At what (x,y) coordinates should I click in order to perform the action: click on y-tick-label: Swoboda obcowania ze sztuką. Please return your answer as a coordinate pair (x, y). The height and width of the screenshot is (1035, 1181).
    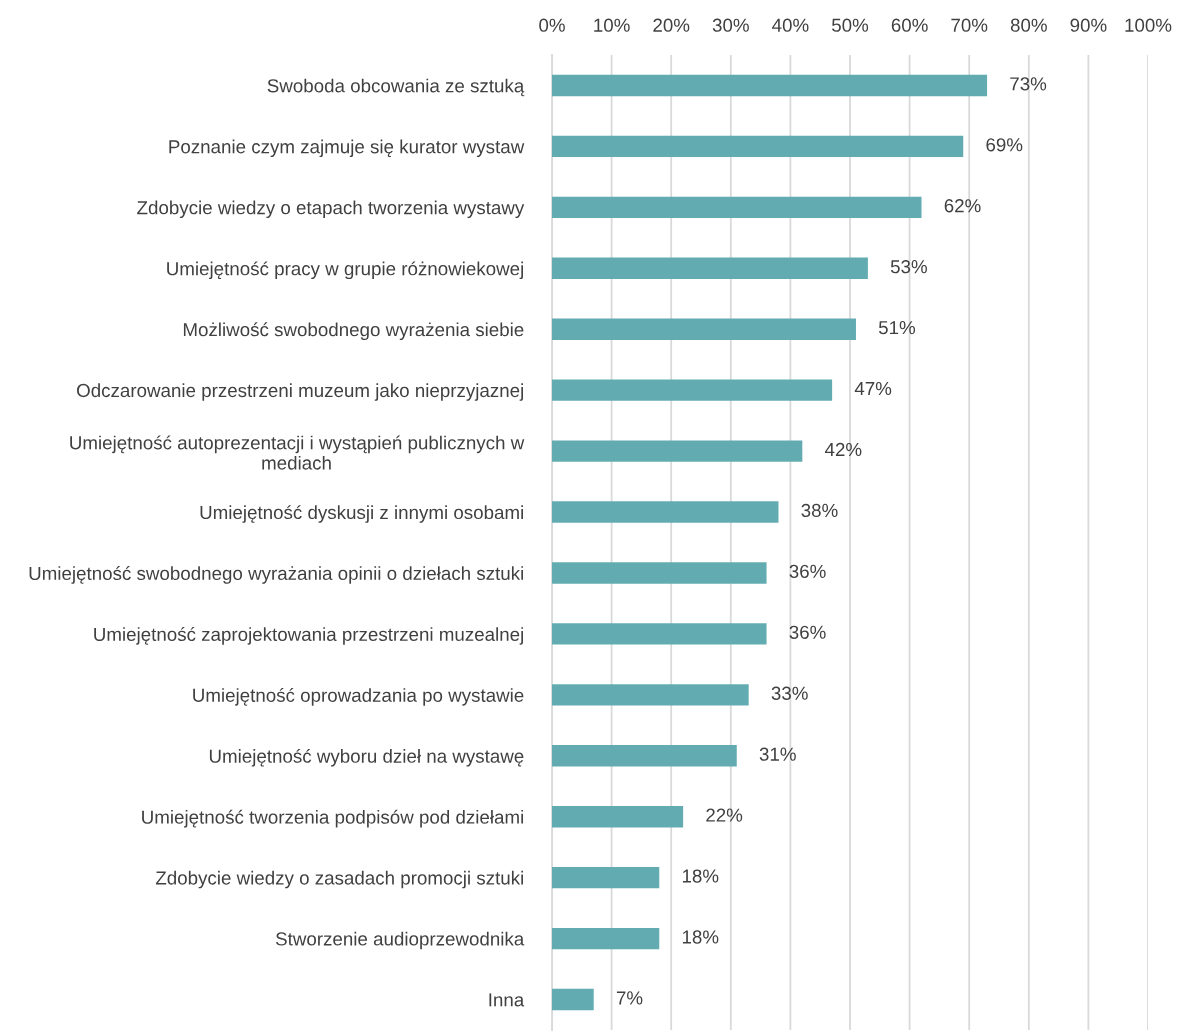
    Looking at the image, I should click on (396, 87).